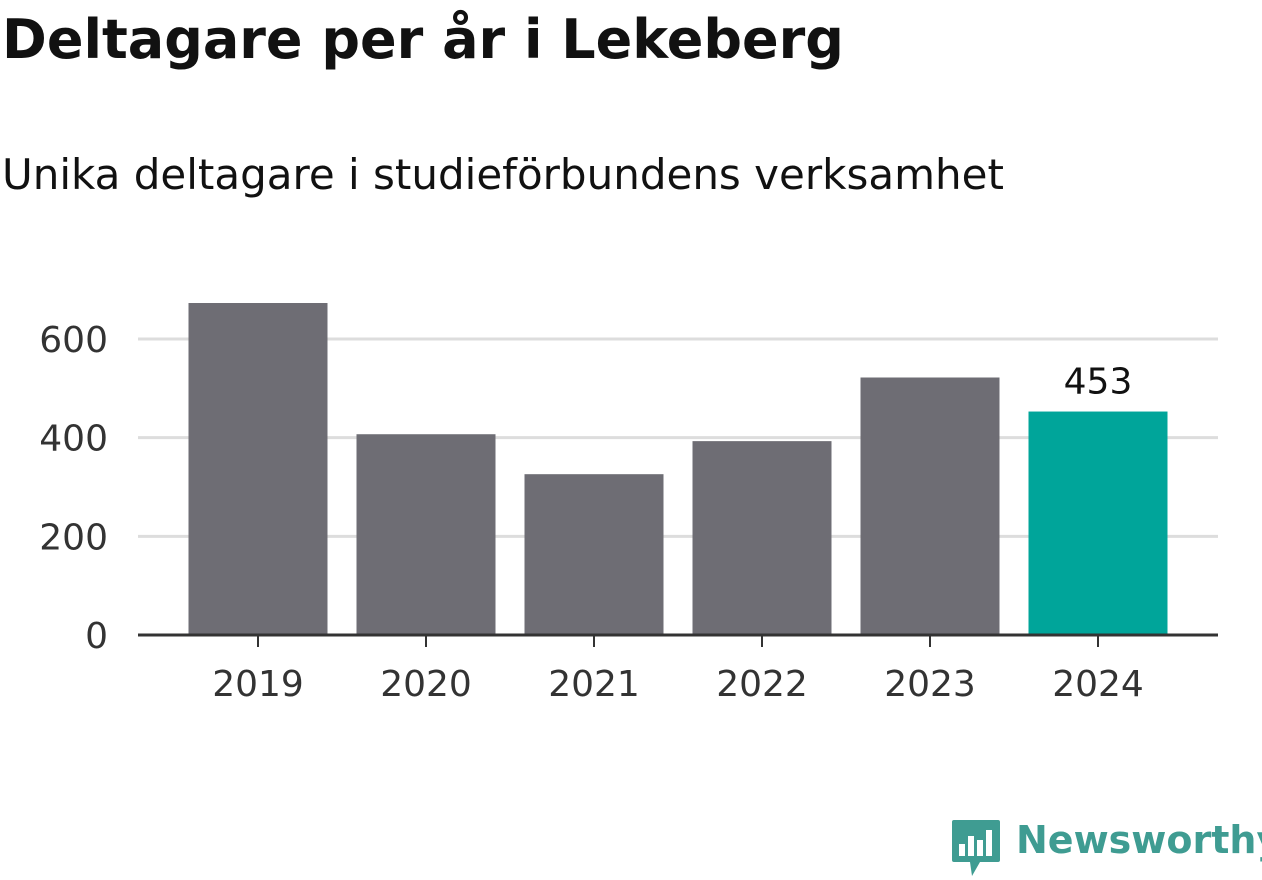 This screenshot has height=880, width=1262. What do you see at coordinates (762, 684) in the screenshot?
I see `x-tick-label: 2022` at bounding box center [762, 684].